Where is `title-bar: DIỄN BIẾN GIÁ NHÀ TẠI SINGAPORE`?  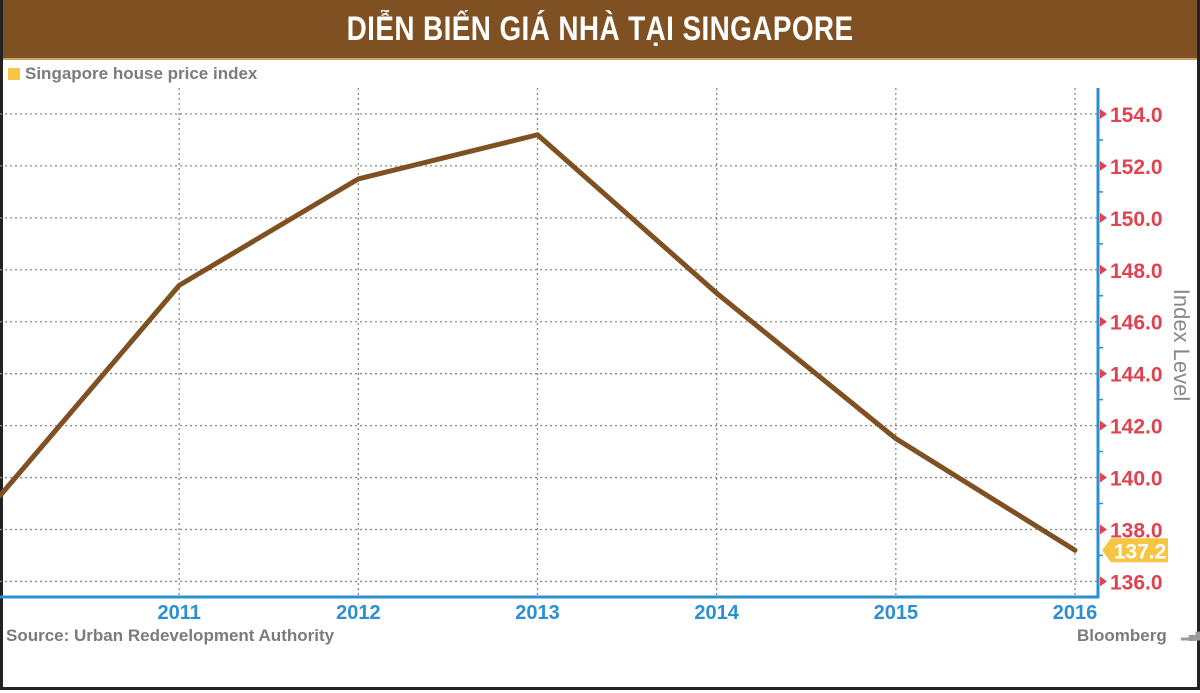 title-bar: DIỄN BIẾN GIÁ NHÀ TẠI SINGAPORE is located at coordinates (600, 30).